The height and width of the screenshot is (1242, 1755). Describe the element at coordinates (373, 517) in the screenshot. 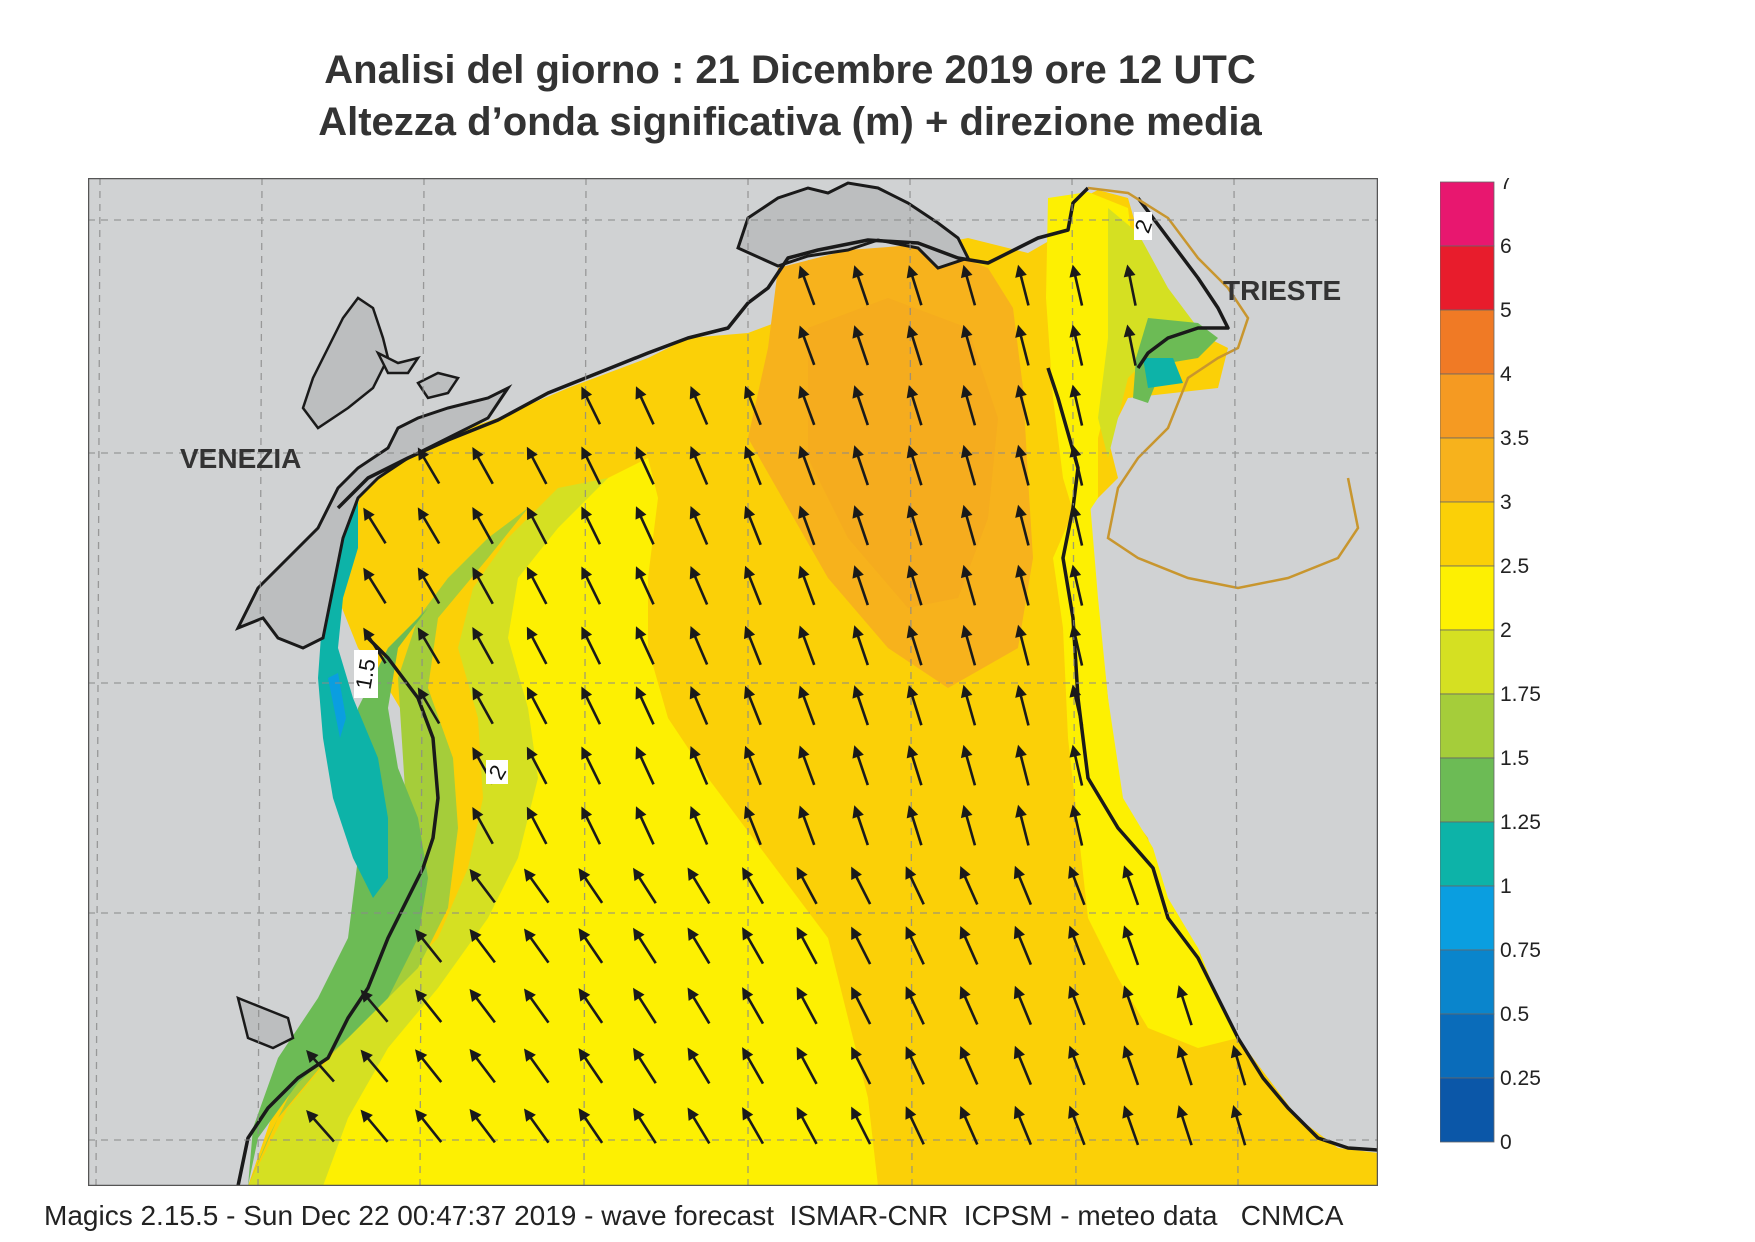

I see `venezia-lagoon-land` at that location.